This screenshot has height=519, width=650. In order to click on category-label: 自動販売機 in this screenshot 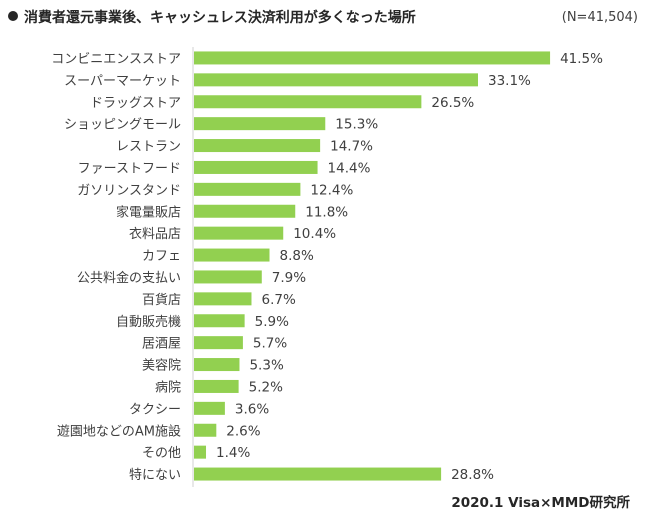, I will do `click(148, 322)`.